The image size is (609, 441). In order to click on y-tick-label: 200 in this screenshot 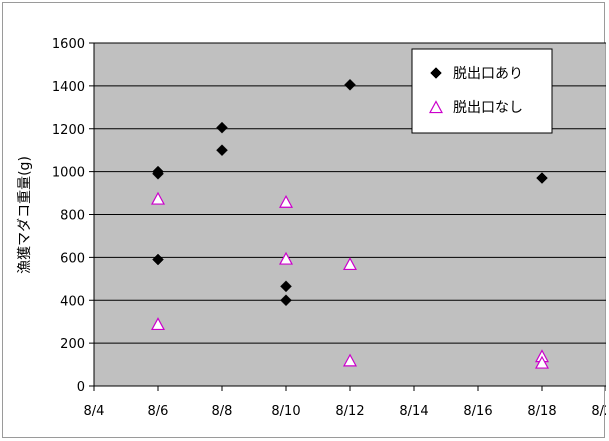, I will do `click(72, 344)`.